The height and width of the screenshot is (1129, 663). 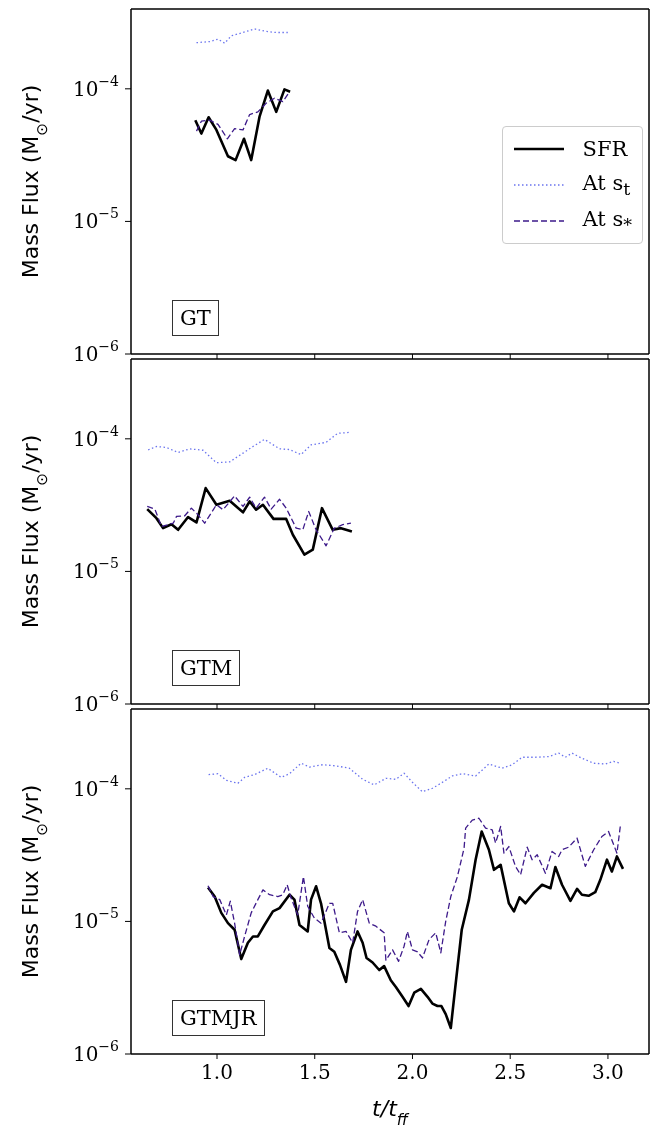 I want to click on annotation: GTM, so click(x=206, y=668).